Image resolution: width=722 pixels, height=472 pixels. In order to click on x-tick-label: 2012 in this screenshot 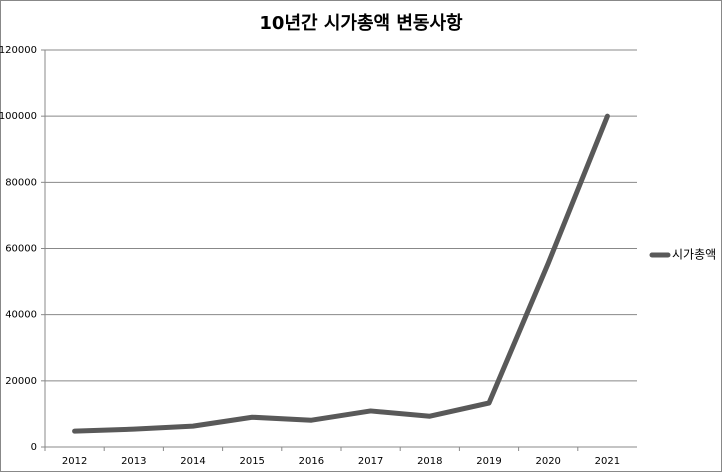, I will do `click(74, 461)`.